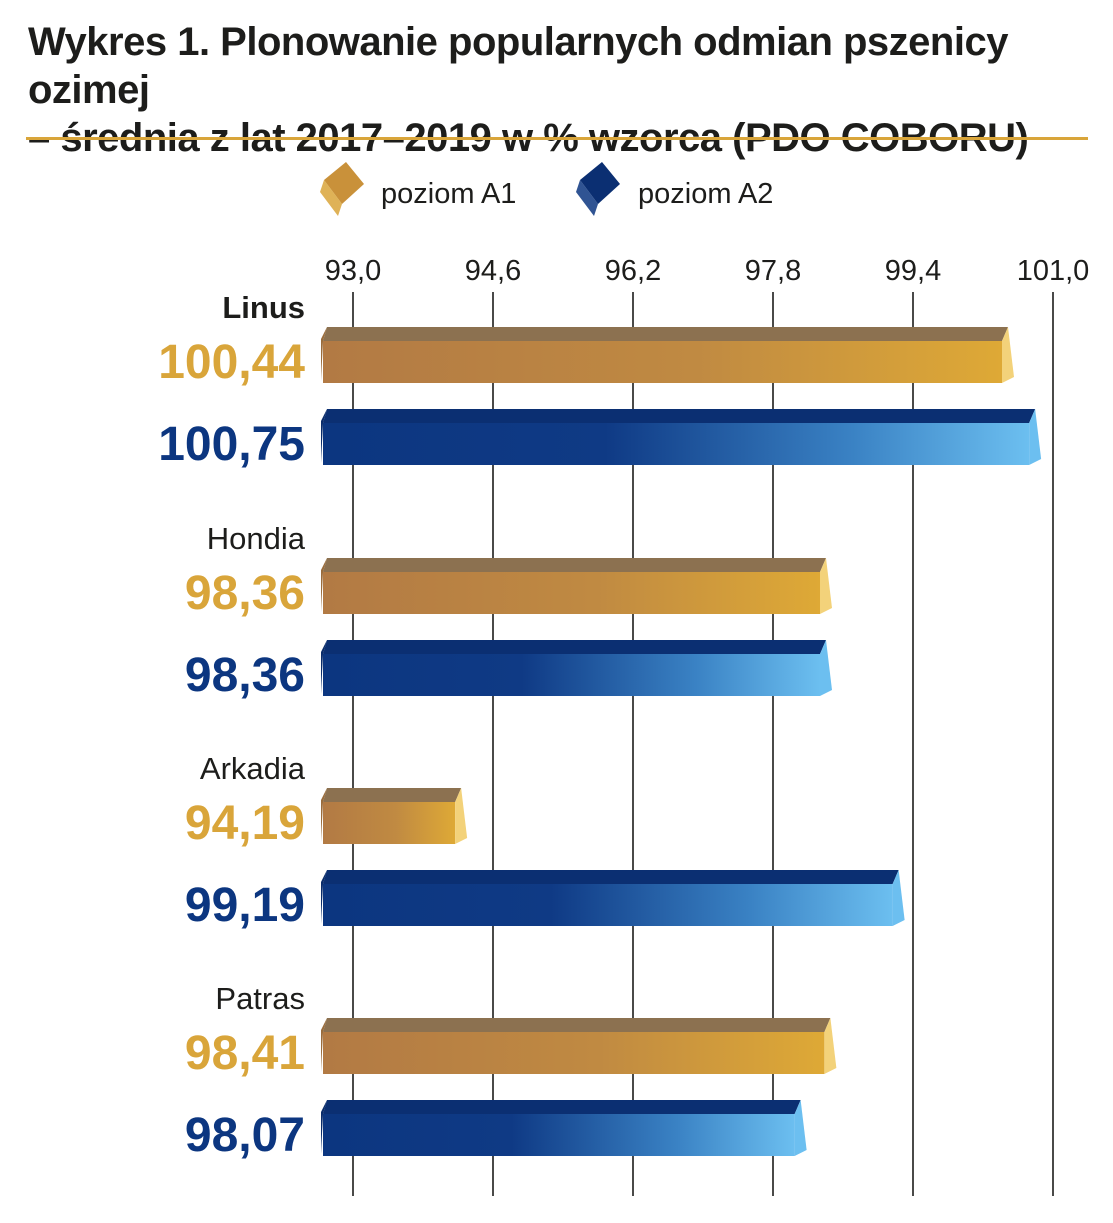  Describe the element at coordinates (324, 897) in the screenshot. I see `bar-edge-a2-arkadia` at that location.